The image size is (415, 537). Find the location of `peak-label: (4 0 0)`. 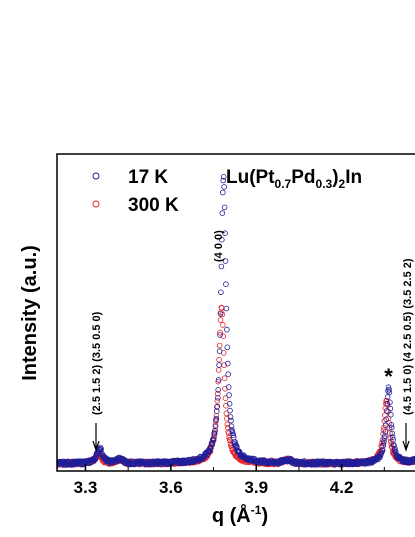

peak-label: (4 0 0) is located at coordinates (219, 246).